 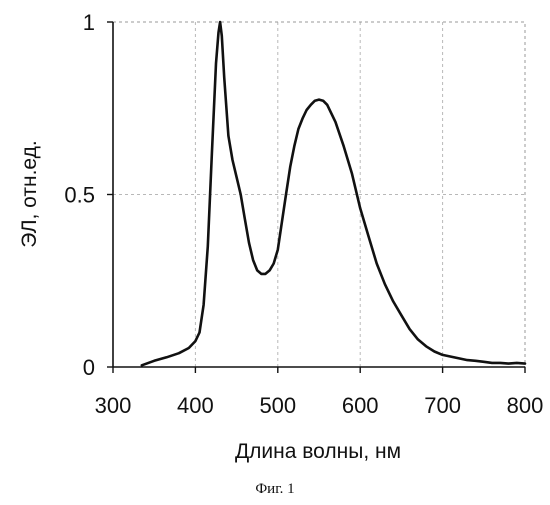 I want to click on x-tick-label: 700, so click(x=442, y=405).